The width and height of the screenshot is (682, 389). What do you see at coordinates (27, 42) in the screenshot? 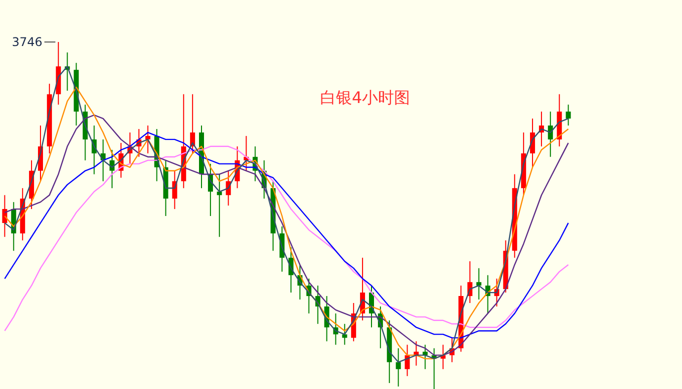
I see `annotation: 3746` at bounding box center [27, 42].